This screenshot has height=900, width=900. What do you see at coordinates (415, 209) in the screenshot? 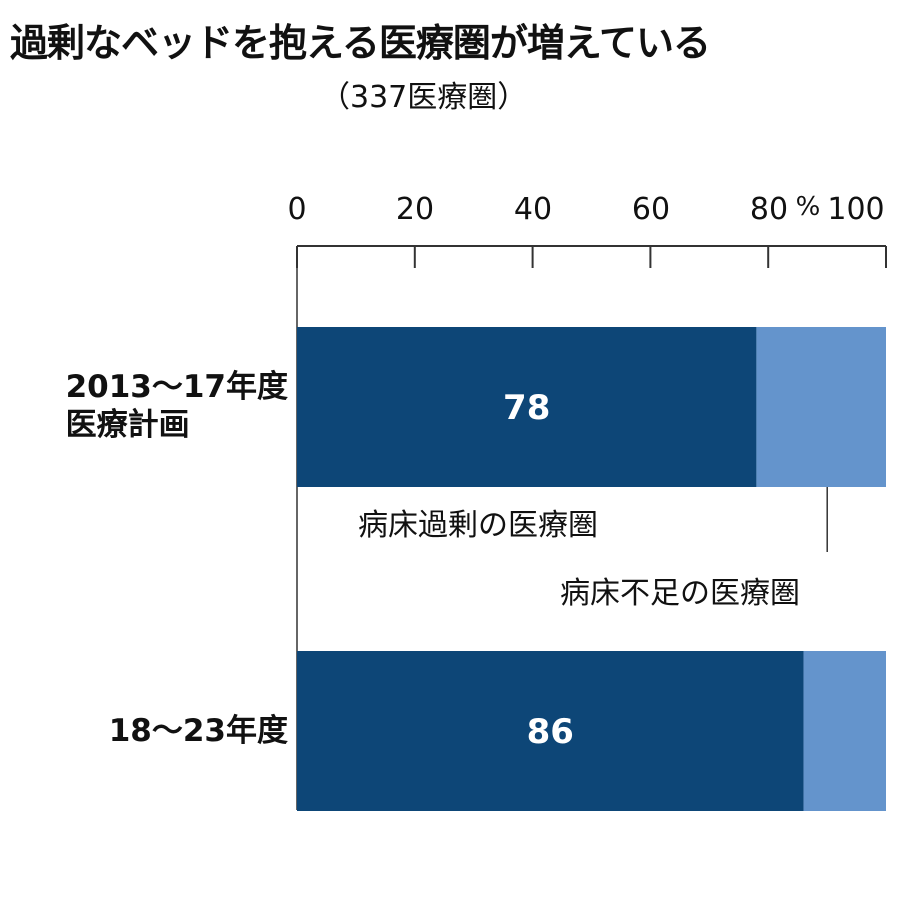
I see `x-tick-label: 20` at bounding box center [415, 209].